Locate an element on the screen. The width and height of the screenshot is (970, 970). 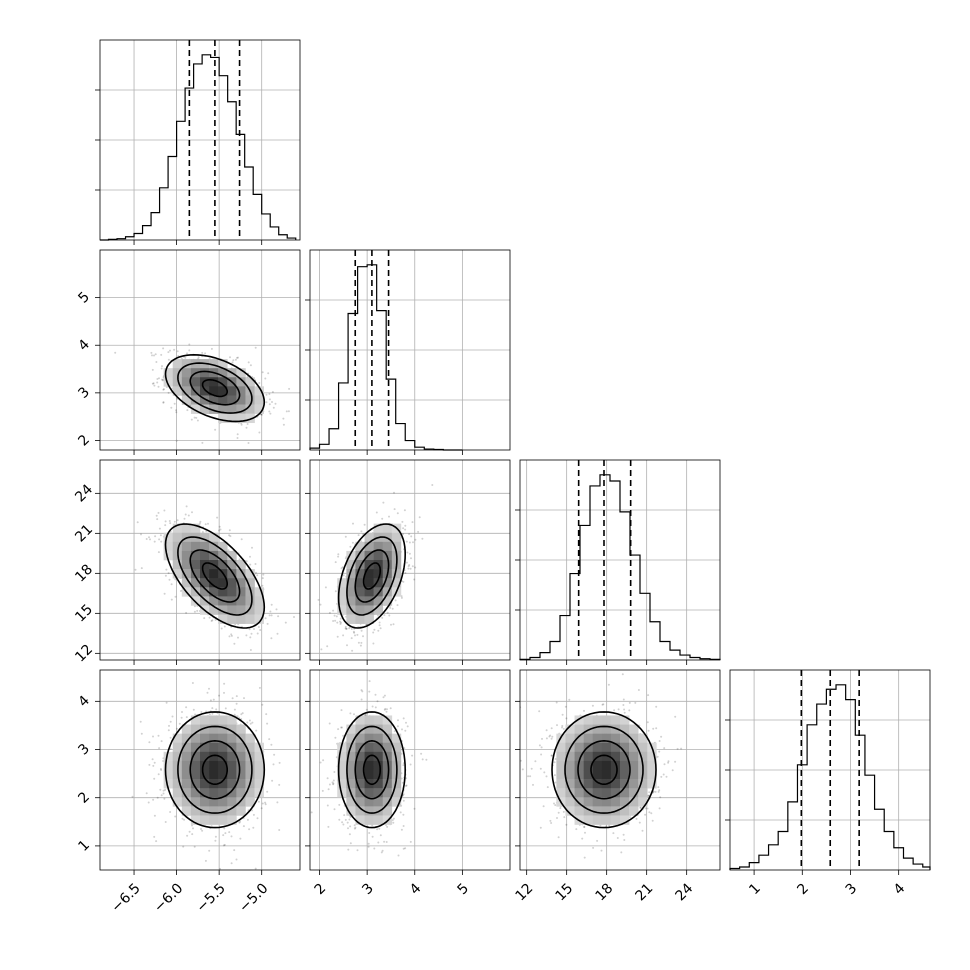
panel-content is located at coordinates (375, 568).